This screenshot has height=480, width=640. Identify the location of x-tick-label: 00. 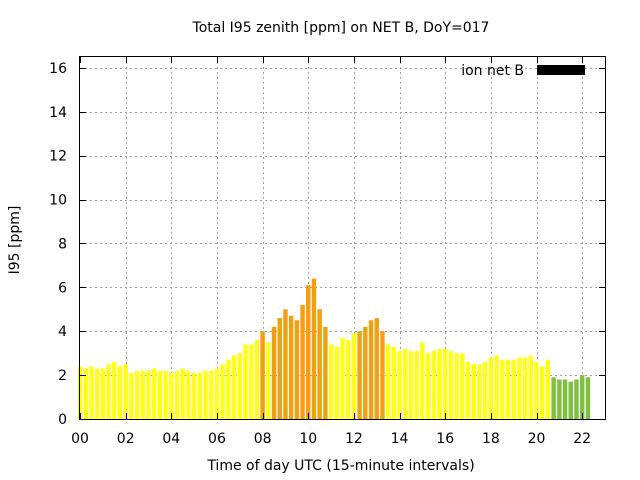
(80, 439).